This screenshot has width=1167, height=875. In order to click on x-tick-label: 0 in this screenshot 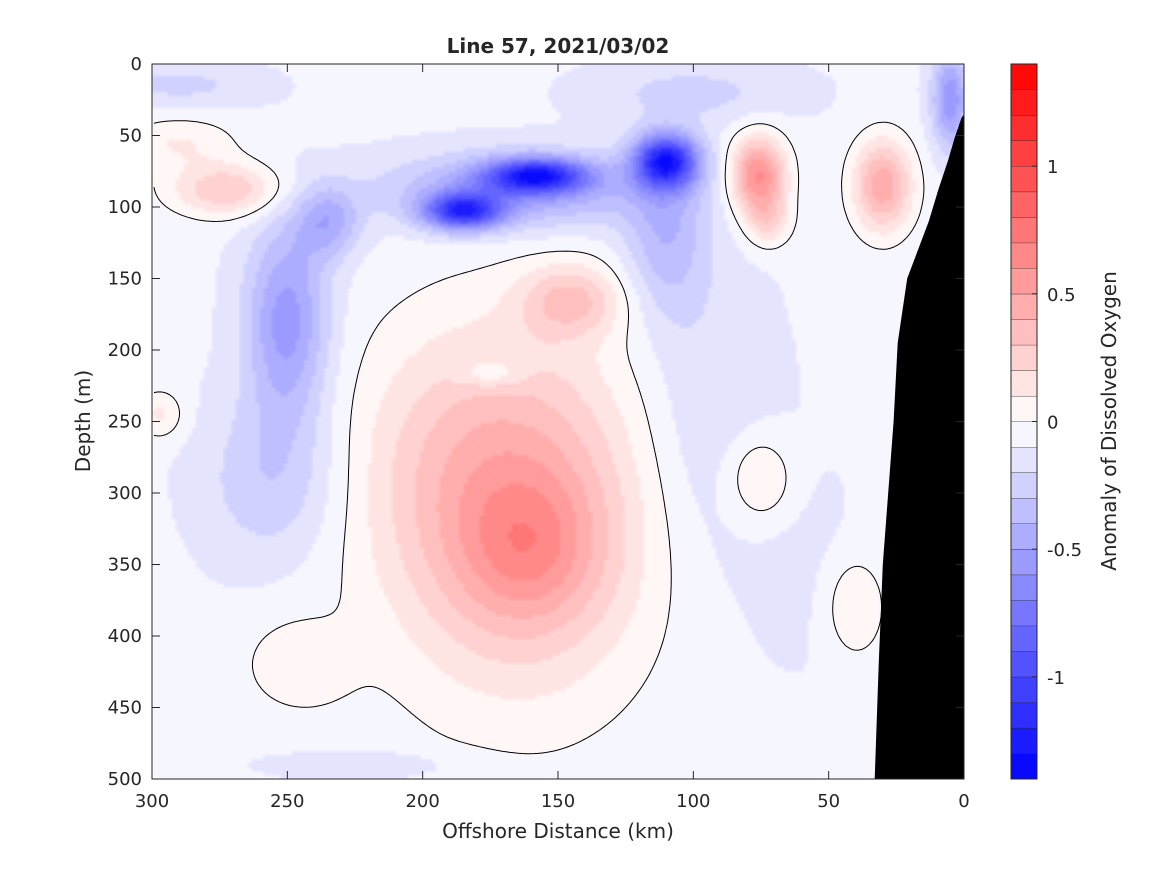, I will do `click(963, 801)`.